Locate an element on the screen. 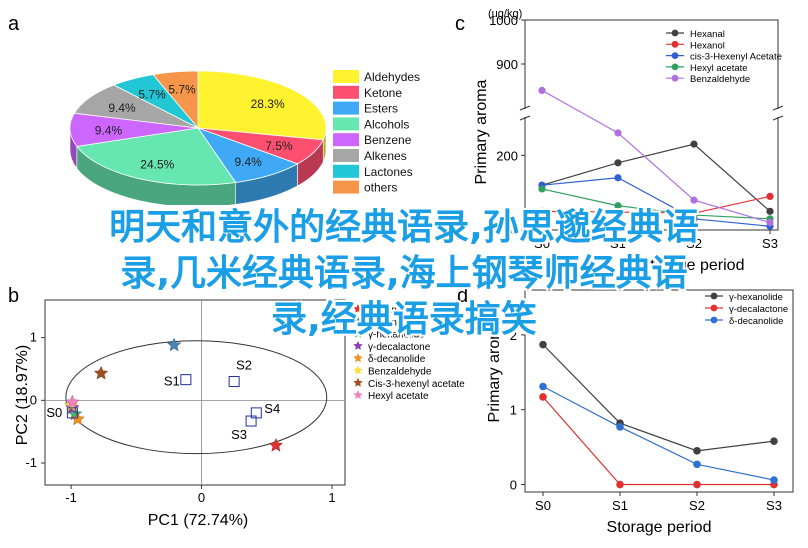 The height and width of the screenshot is (548, 808). pie-legend-swatch-lactones is located at coordinates (346, 171).